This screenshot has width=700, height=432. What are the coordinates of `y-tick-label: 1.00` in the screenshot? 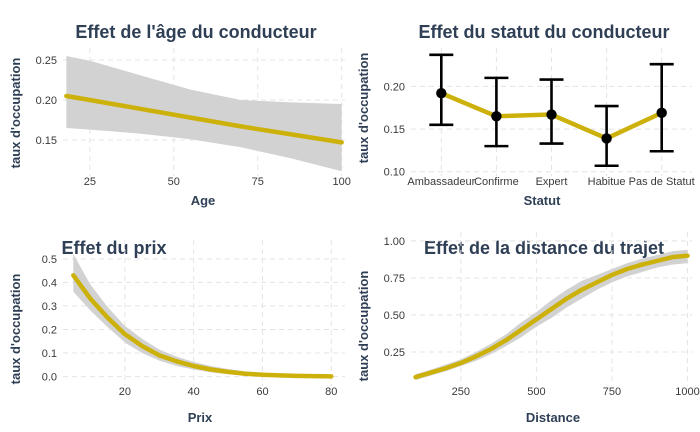 It's located at (394, 242).